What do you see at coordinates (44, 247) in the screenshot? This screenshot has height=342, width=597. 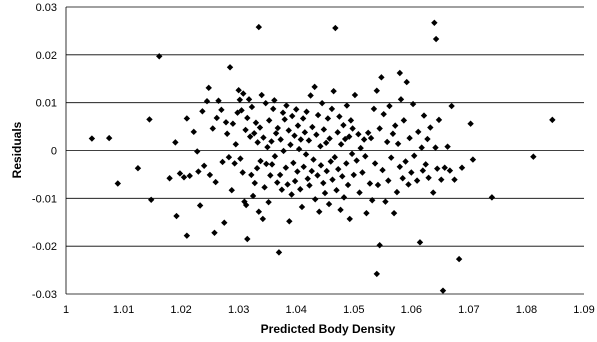 I see `y-tick-label: -0.02` at bounding box center [44, 247].